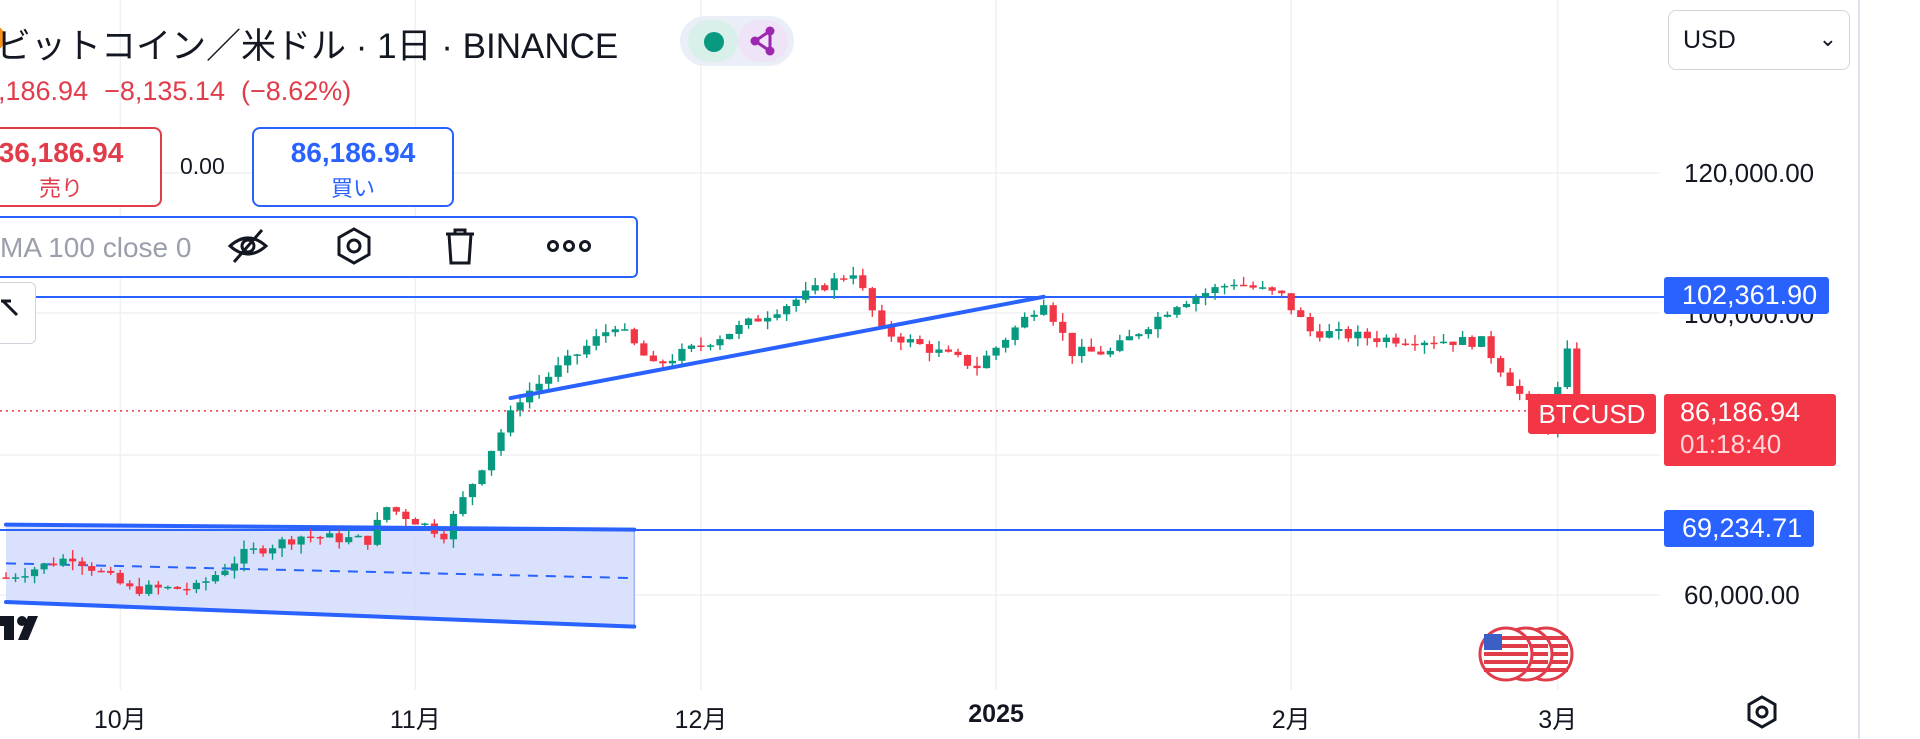 Image resolution: width=1920 pixels, height=739 pixels. Describe the element at coordinates (1526, 654) in the screenshot. I see `us-flag-events-icon` at that location.